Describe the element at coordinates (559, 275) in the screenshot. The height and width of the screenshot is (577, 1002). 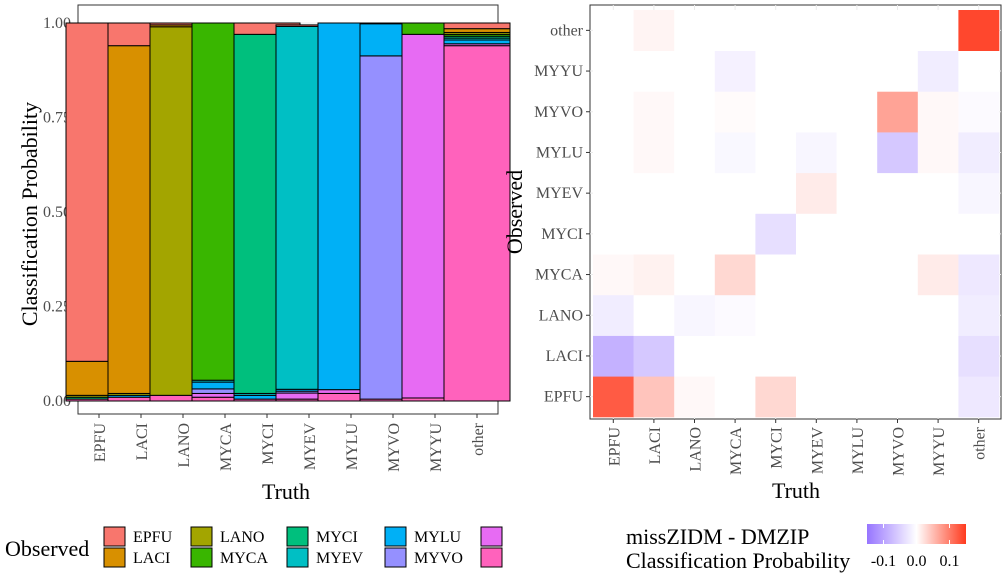
I see `heatmap-y-tick-label: MYCA` at that location.